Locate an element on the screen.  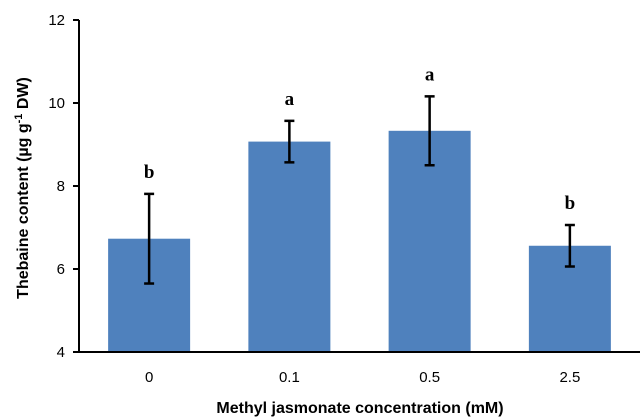
significance-label-2.5: b is located at coordinates (570, 203).